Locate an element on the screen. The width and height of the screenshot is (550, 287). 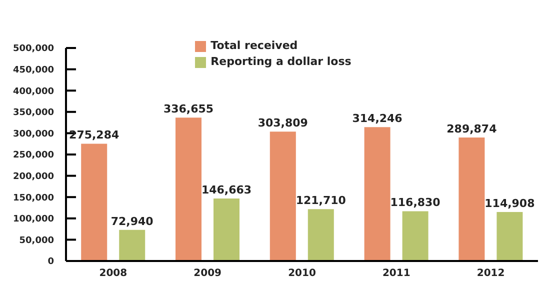
x-tick-label: 2011 is located at coordinates (396, 274).